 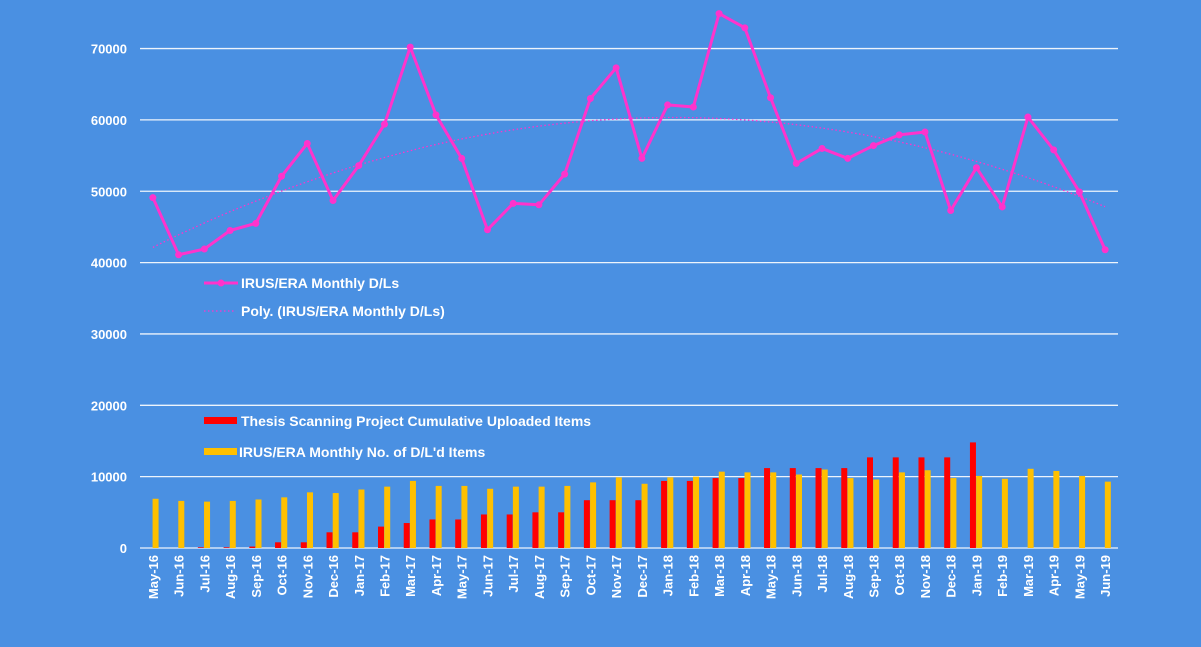 I want to click on x-tick-label: Dec-17, so click(x=642, y=576).